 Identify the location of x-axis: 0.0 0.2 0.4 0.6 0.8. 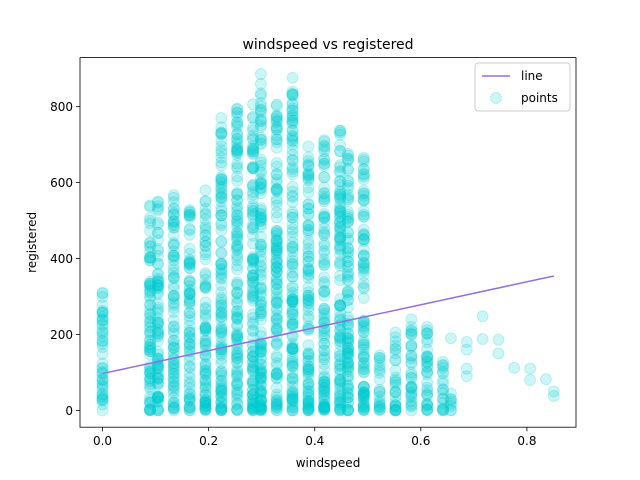
(314, 437).